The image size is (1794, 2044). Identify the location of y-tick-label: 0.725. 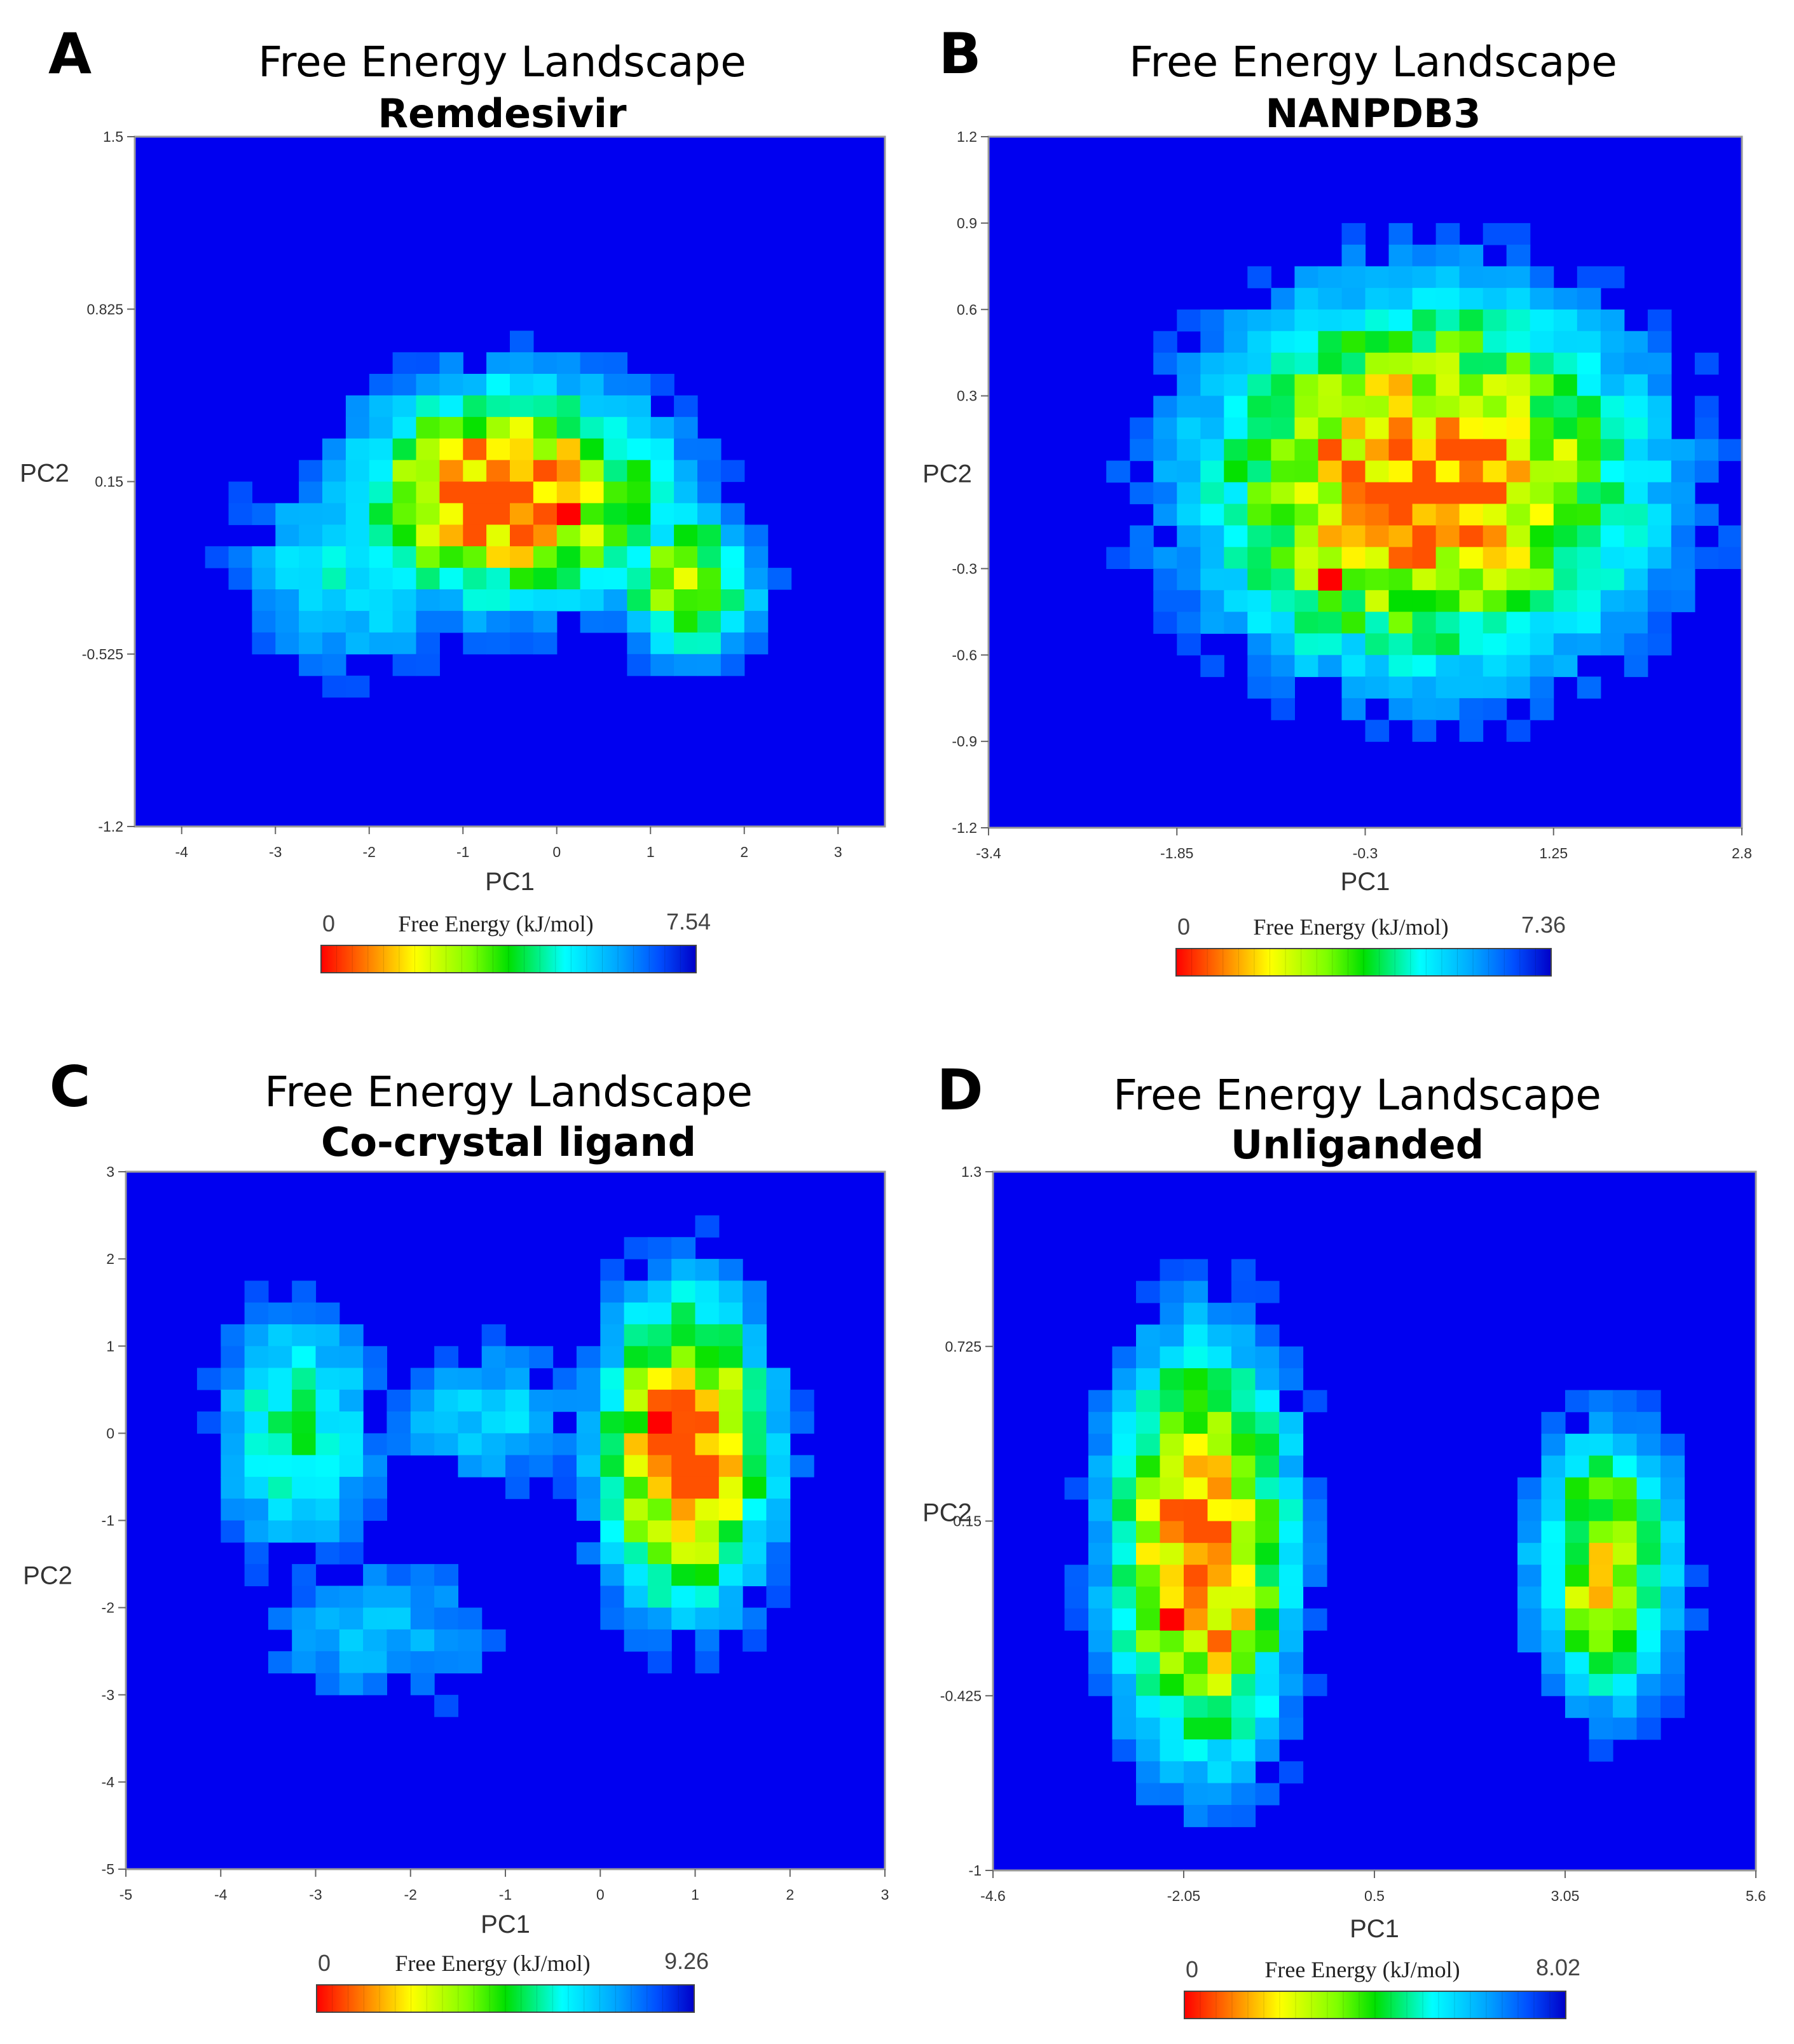
(963, 1346).